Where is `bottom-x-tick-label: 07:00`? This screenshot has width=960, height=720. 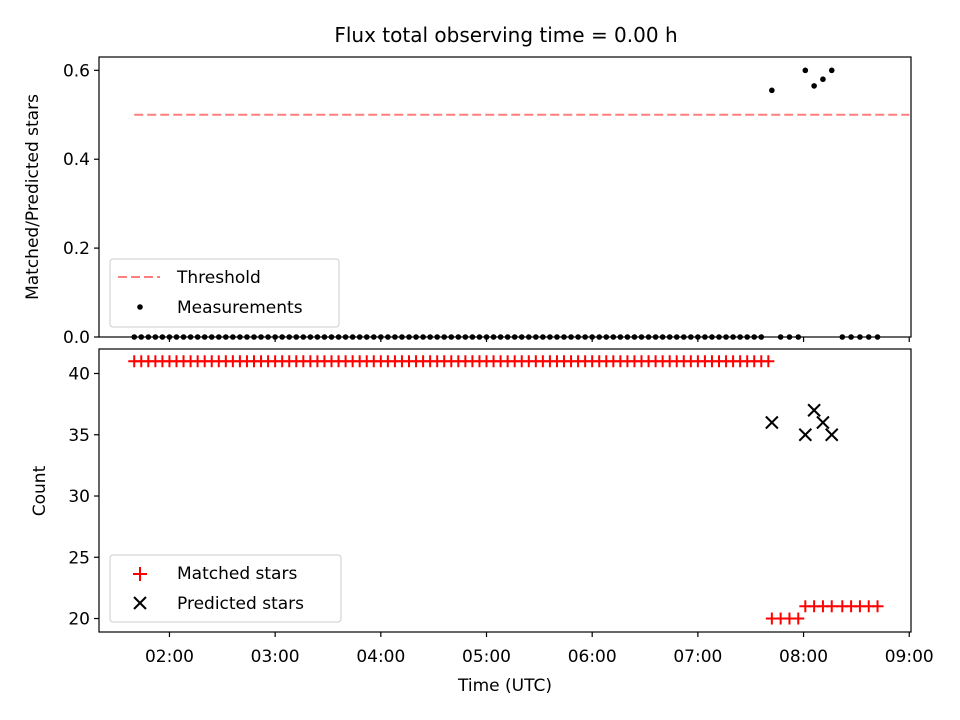 bottom-x-tick-label: 07:00 is located at coordinates (697, 657).